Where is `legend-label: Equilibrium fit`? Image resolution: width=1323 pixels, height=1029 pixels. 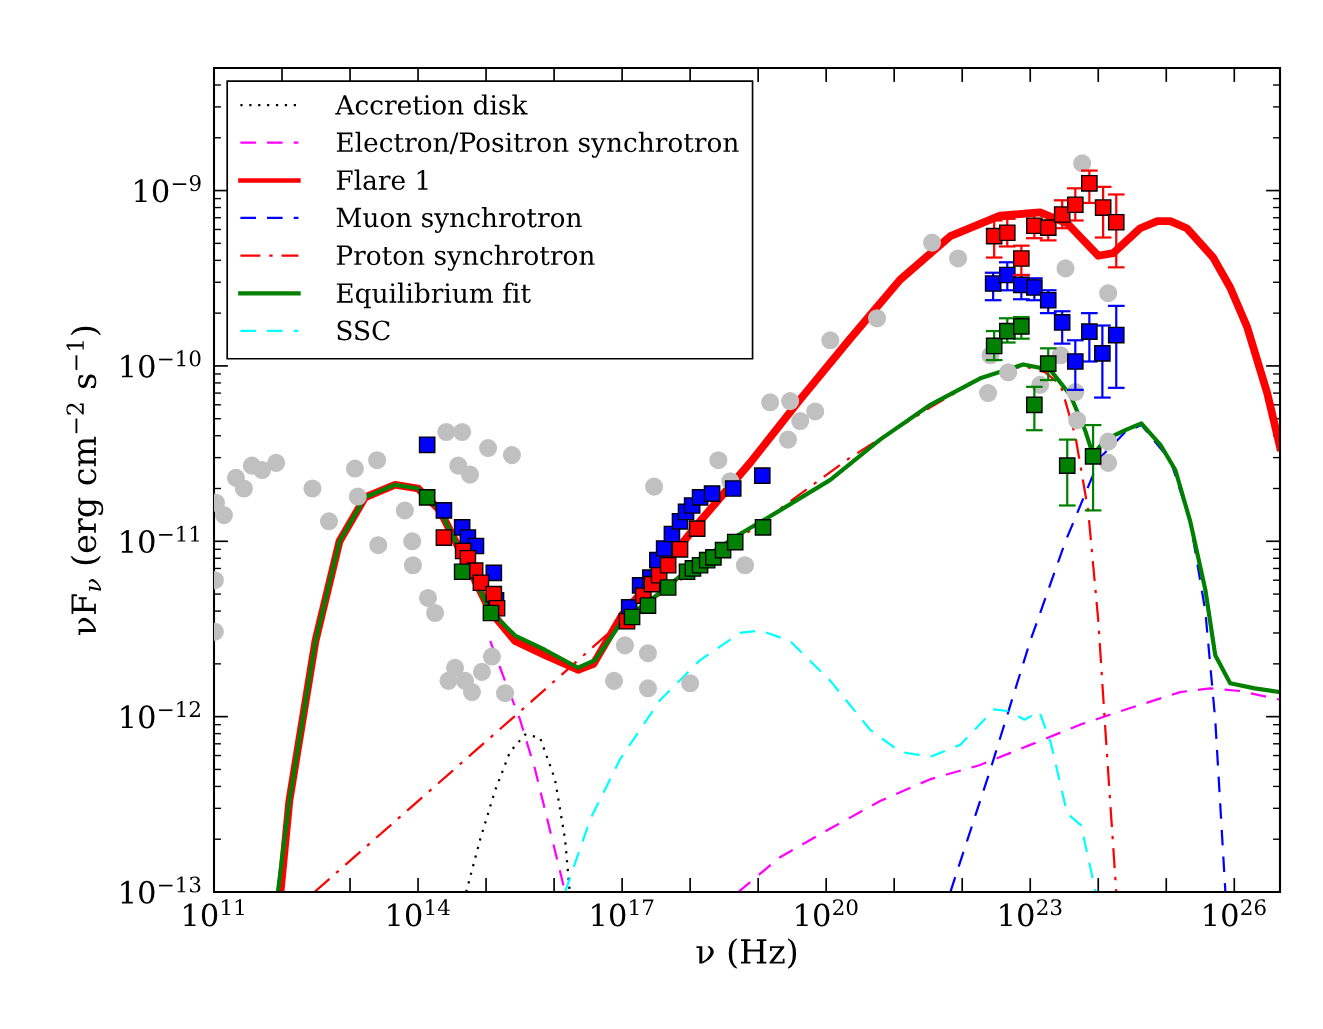 legend-label: Equilibrium fit is located at coordinates (433, 295).